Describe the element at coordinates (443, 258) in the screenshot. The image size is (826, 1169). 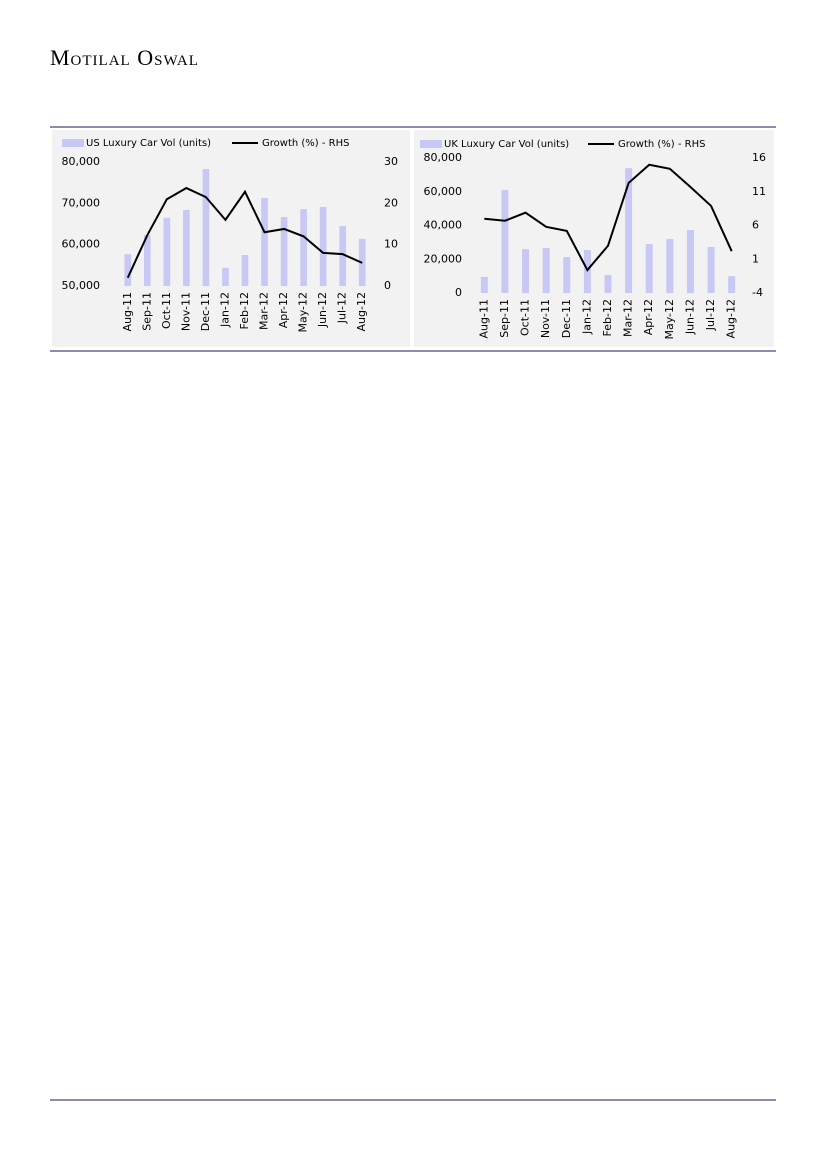
I see `y-tick-label: 20,000` at that location.